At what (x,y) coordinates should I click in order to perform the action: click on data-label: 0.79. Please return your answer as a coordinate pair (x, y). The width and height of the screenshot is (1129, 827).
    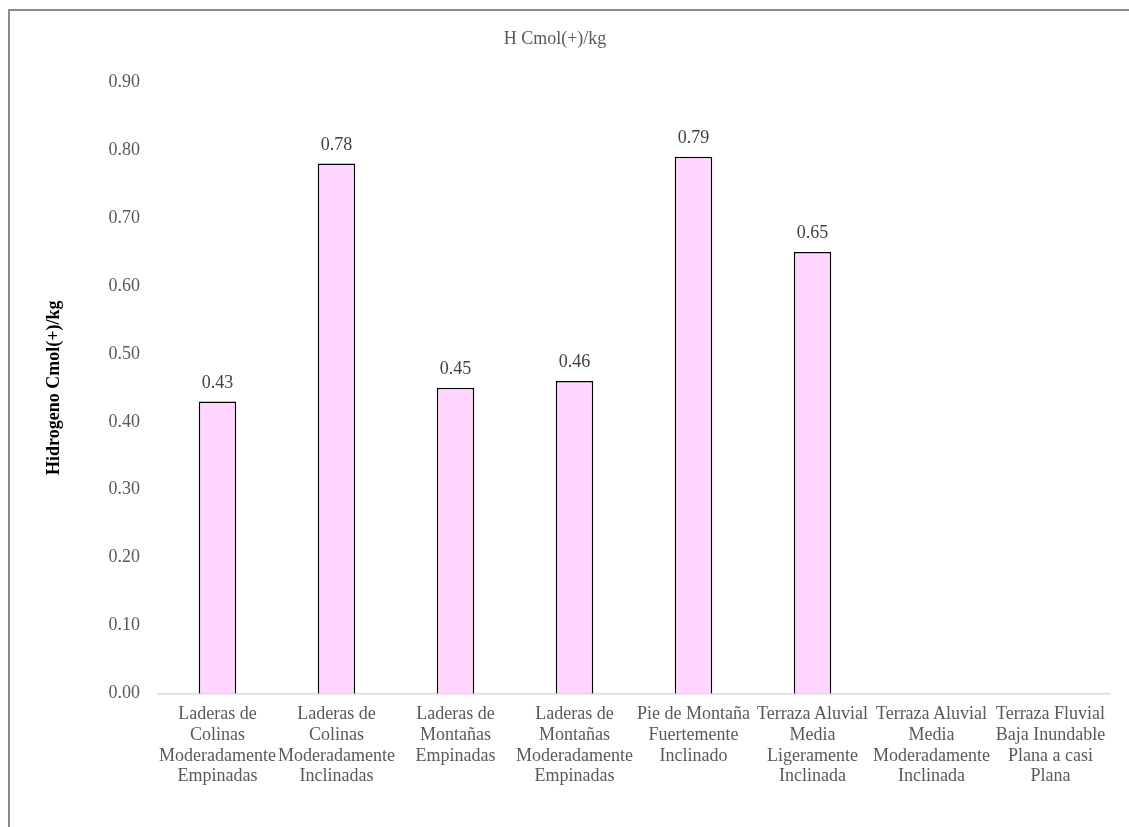
    Looking at the image, I should click on (693, 136).